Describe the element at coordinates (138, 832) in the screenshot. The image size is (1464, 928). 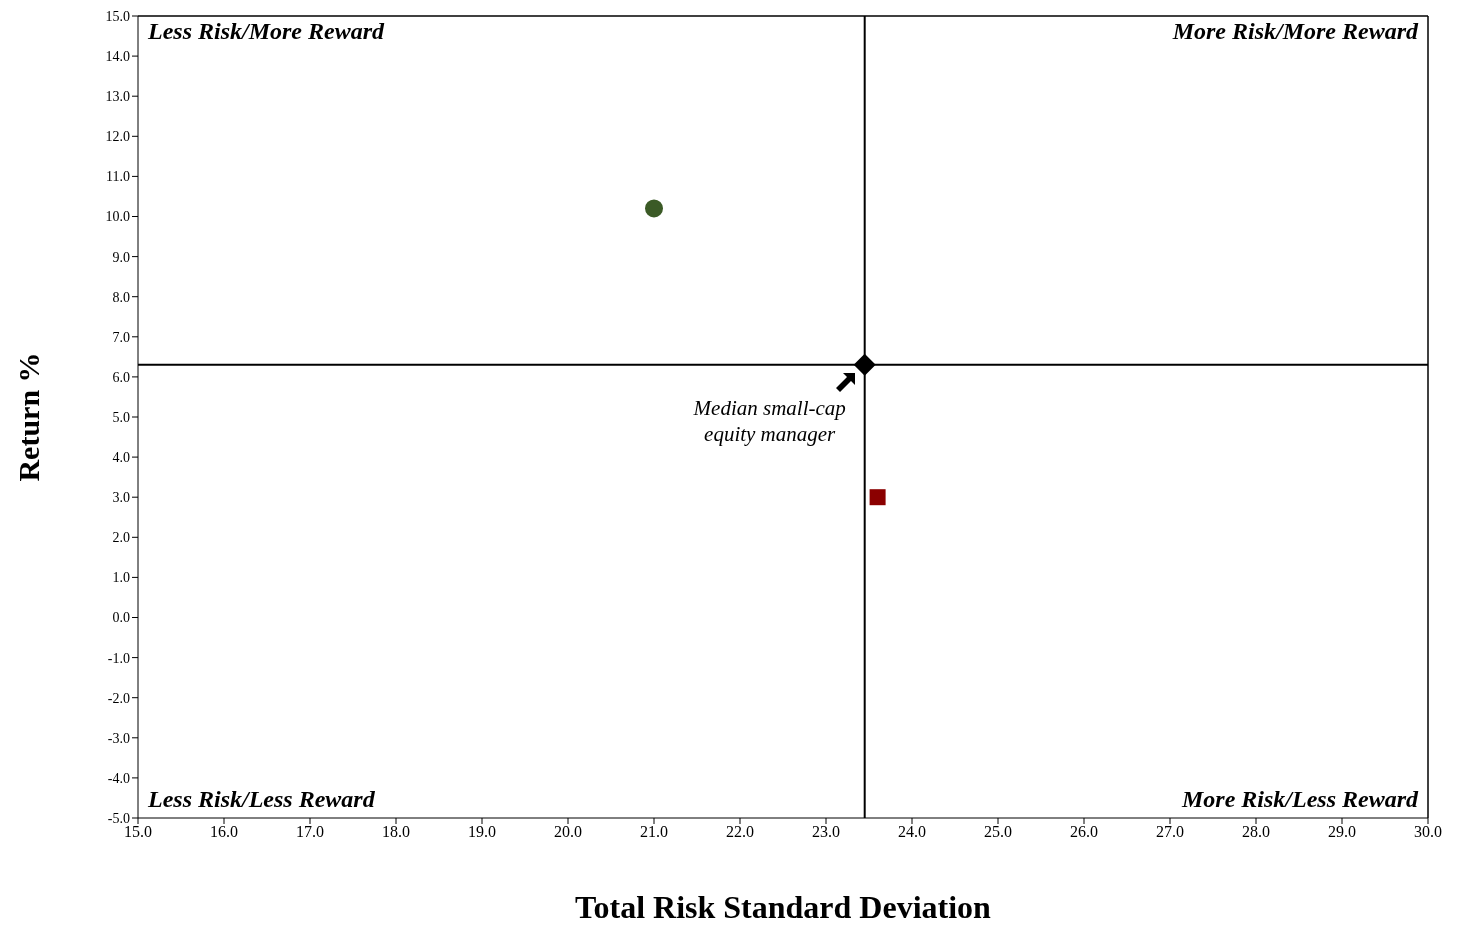
I see `x-tick-label: 15.0` at that location.